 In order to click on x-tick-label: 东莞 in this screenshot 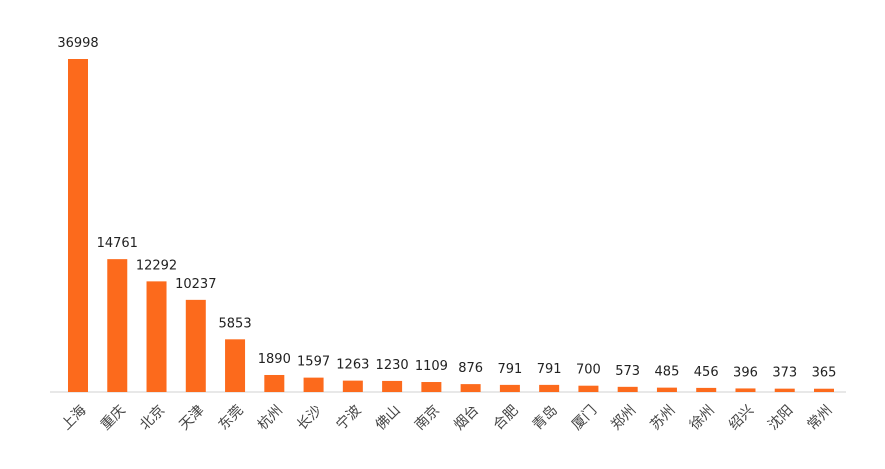, I will do `click(231, 417)`.